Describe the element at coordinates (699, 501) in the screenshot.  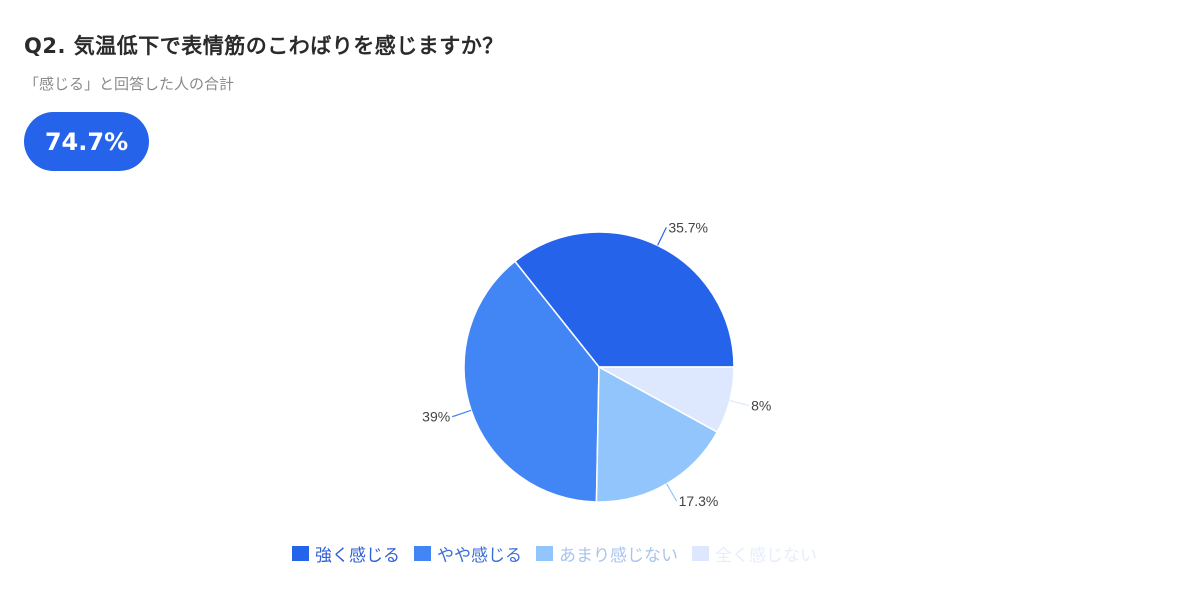
I see `slice-label: 17.3%` at that location.